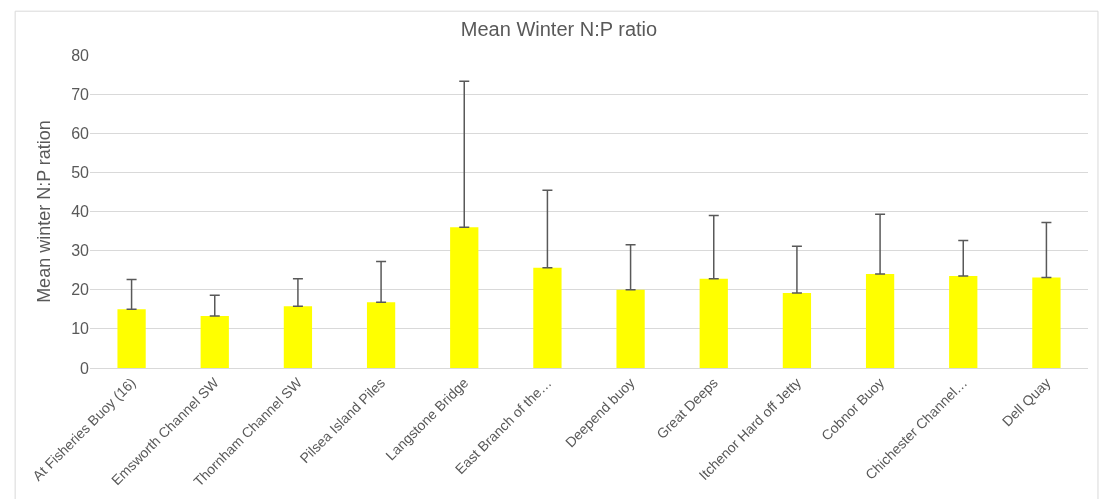  What do you see at coordinates (80, 55) in the screenshot?
I see `y-tick-label: 80` at bounding box center [80, 55].